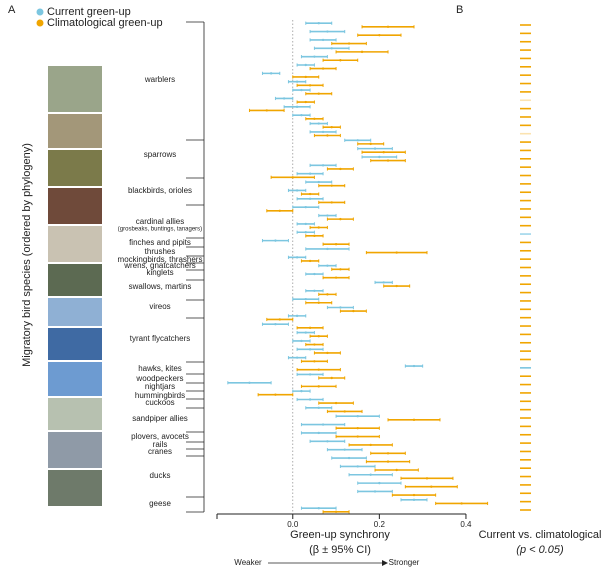 The height and width of the screenshot is (575, 609). I want to click on x-axis-label: Green-up synchrony, so click(340, 535).